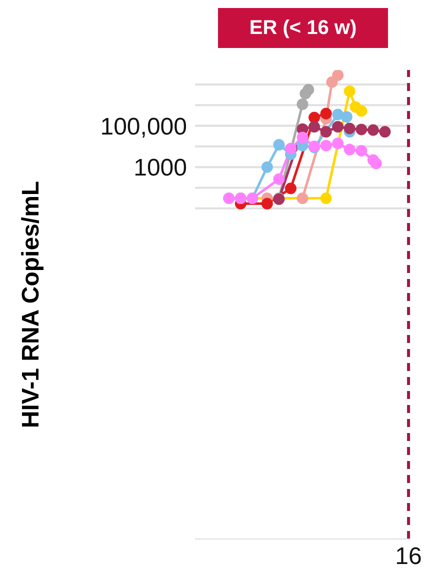 The height and width of the screenshot is (587, 428). What do you see at coordinates (31, 304) in the screenshot?
I see `y-axis-title: HIV-1 RNA Copies/mL` at bounding box center [31, 304].